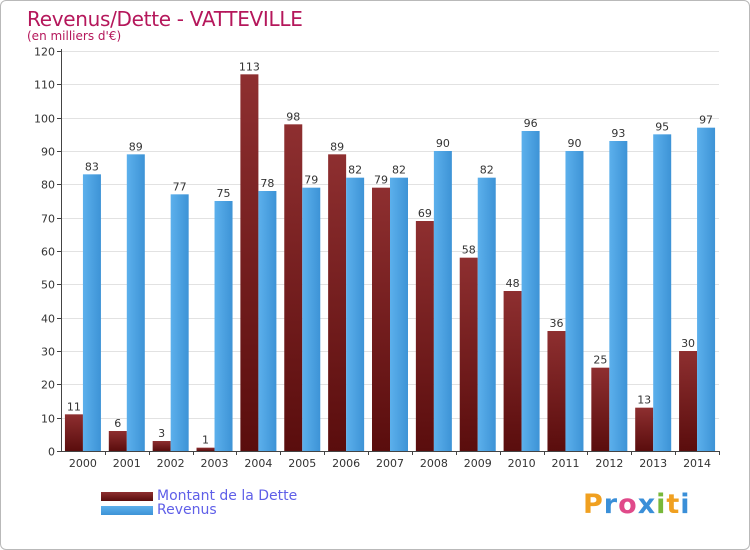 Image resolution: width=750 pixels, height=550 pixels. Describe the element at coordinates (48, 385) in the screenshot. I see `y-tick-label: 20` at that location.